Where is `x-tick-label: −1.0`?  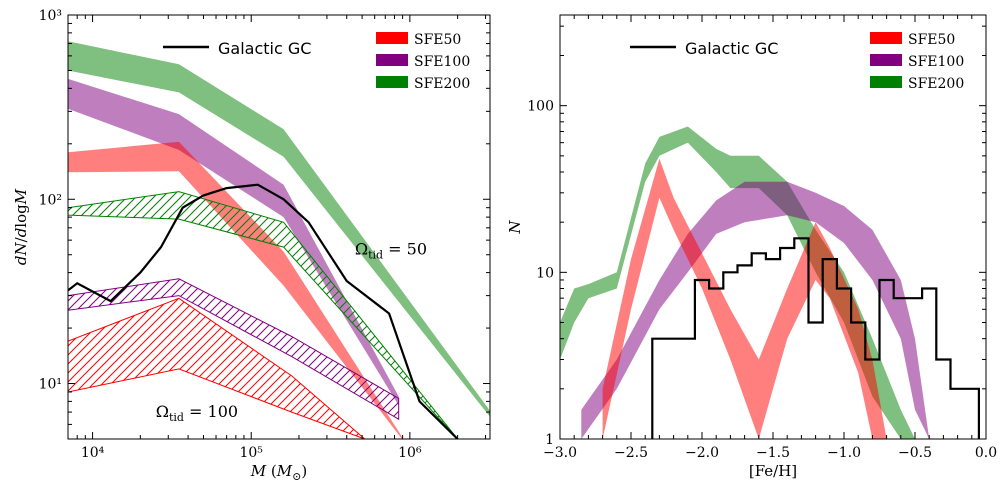
x-tick-label: −1.0 is located at coordinates (844, 453).